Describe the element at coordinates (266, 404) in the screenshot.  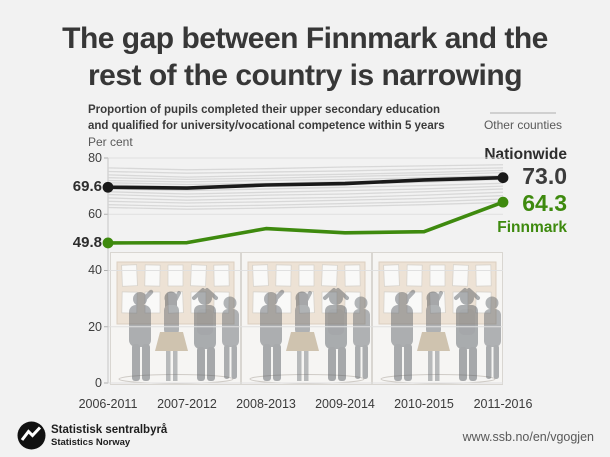
I see `x-tick-2008-2013: 2008-2013` at that location.